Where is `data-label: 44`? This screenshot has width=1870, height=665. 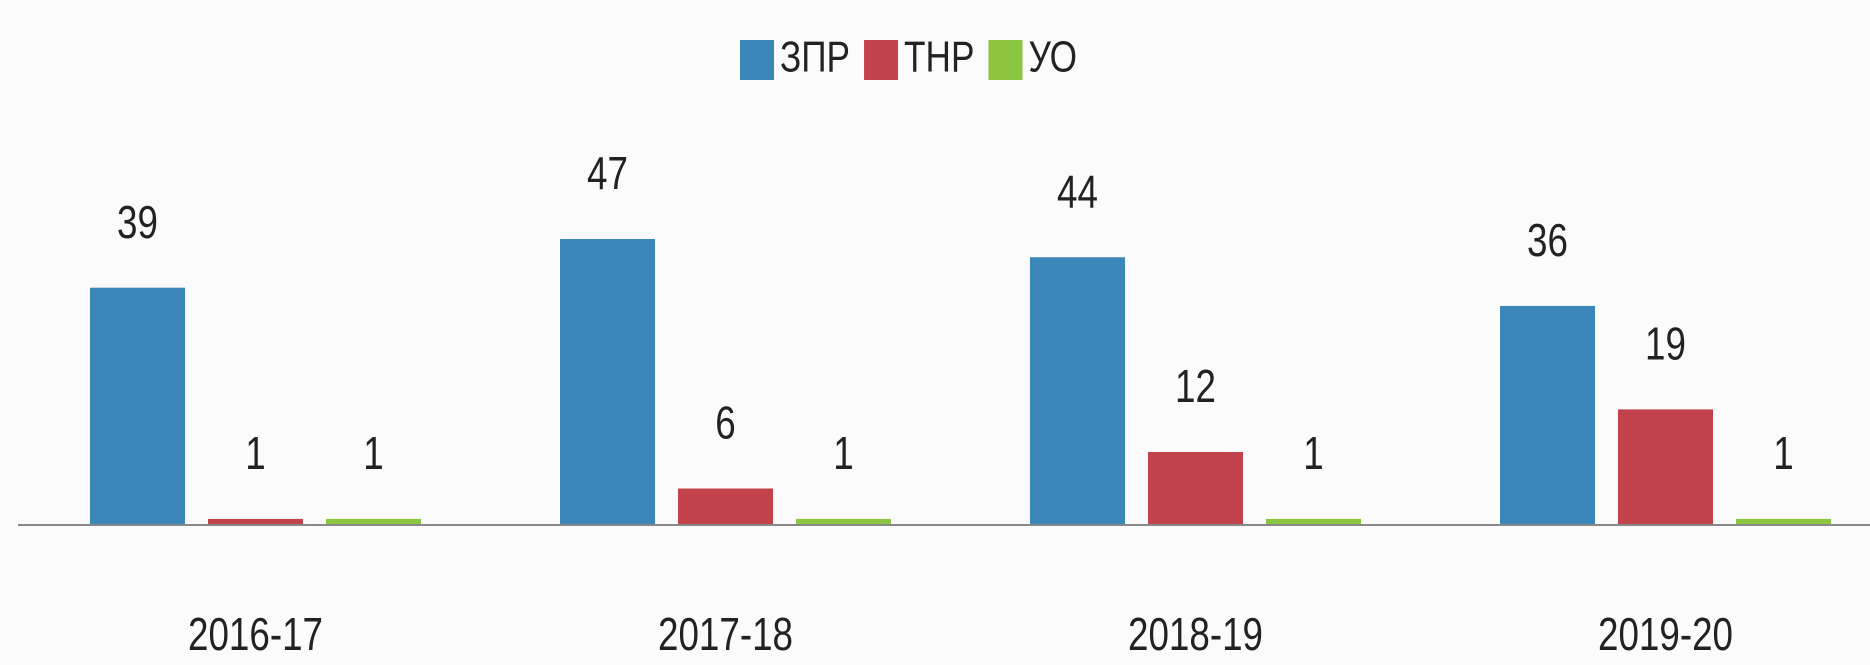 data-label: 44 is located at coordinates (1077, 191).